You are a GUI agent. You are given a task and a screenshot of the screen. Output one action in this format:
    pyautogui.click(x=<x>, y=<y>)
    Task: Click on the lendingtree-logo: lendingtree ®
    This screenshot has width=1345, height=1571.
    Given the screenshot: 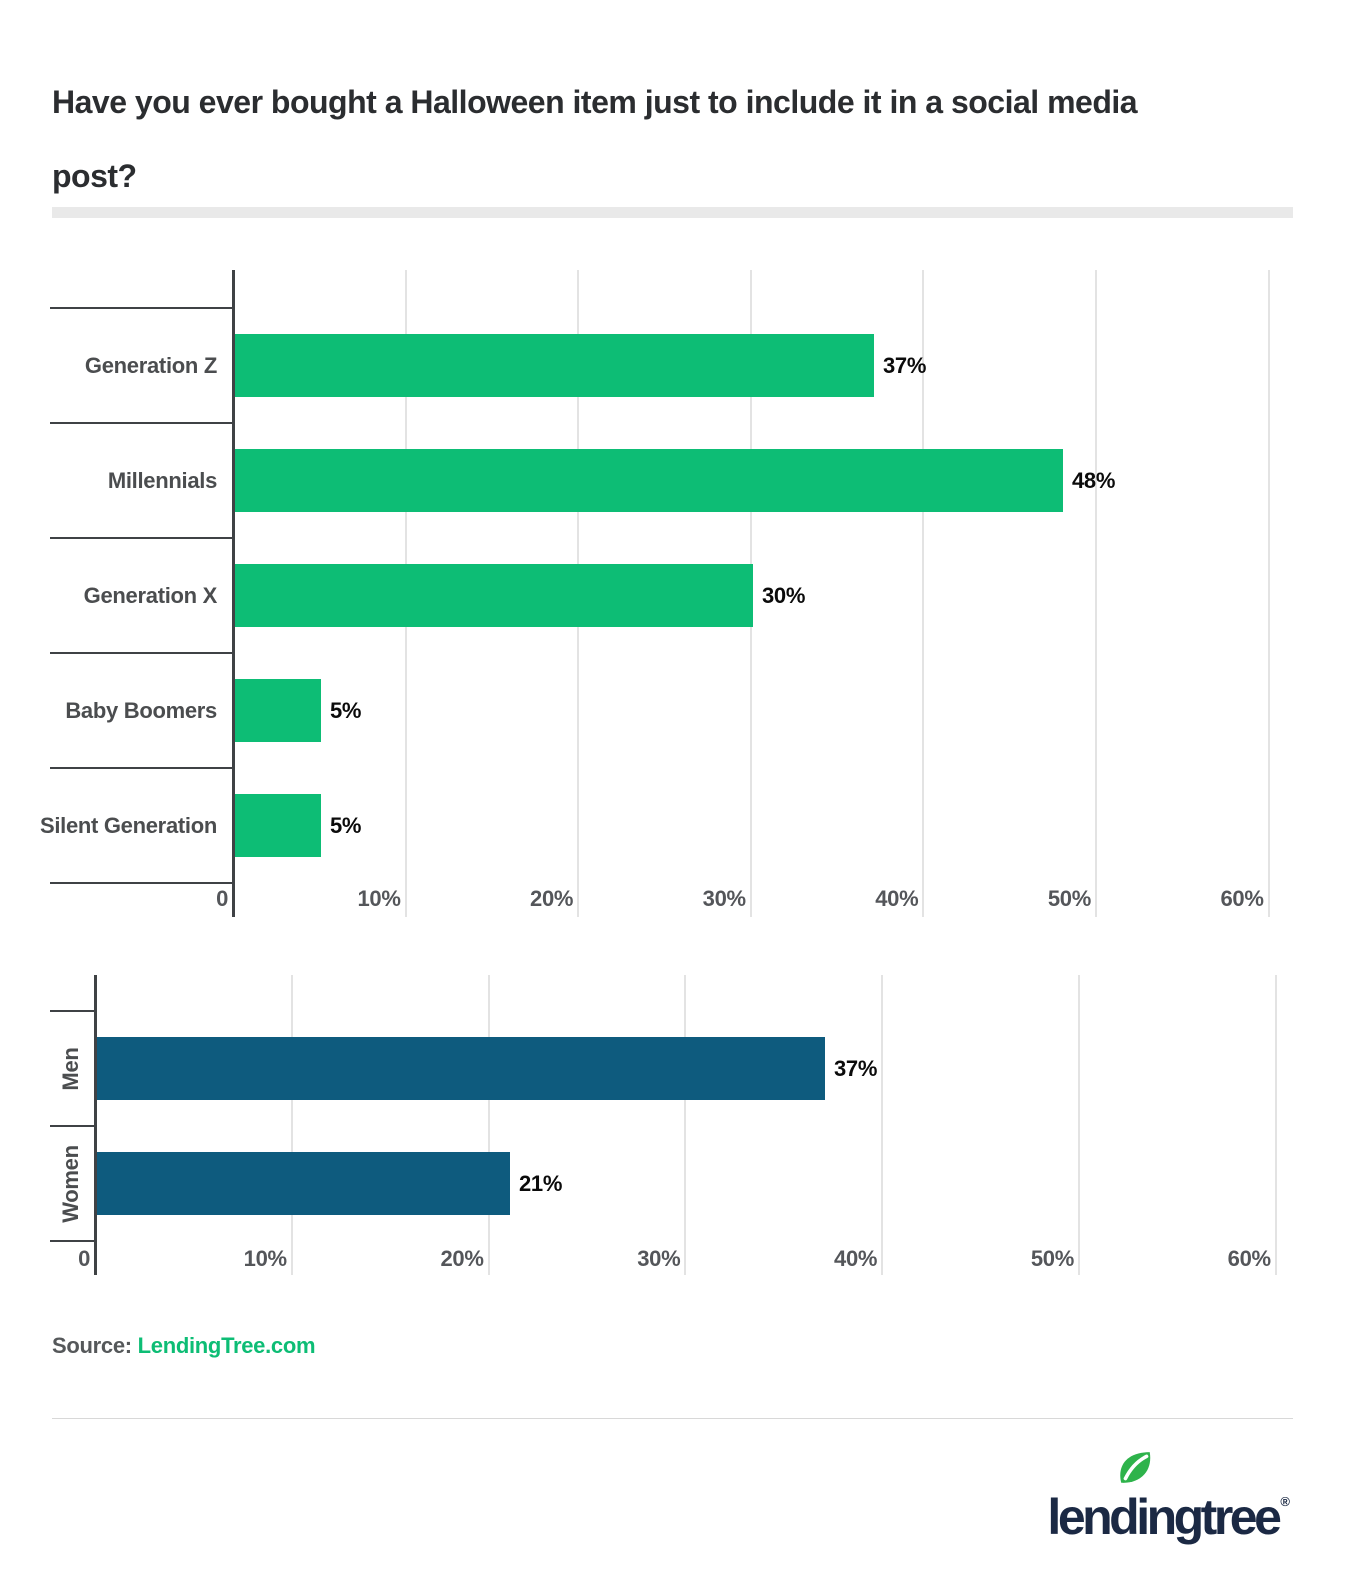 What is the action you would take?
    pyautogui.click(x=1168, y=1498)
    